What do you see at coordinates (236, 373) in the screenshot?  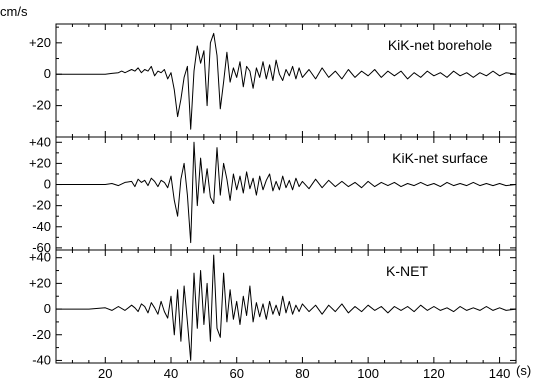 I see `x-tick-label: 60` at bounding box center [236, 373].